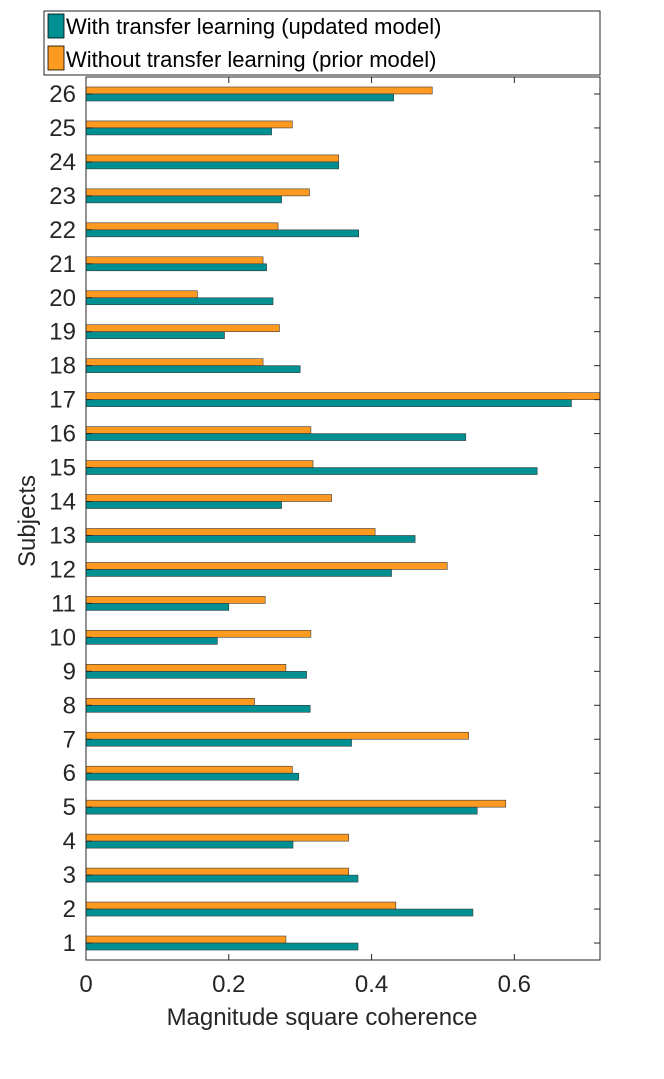 The image size is (664, 1079). What do you see at coordinates (56, 26) in the screenshot?
I see `legend-swatch-with-transfer` at bounding box center [56, 26].